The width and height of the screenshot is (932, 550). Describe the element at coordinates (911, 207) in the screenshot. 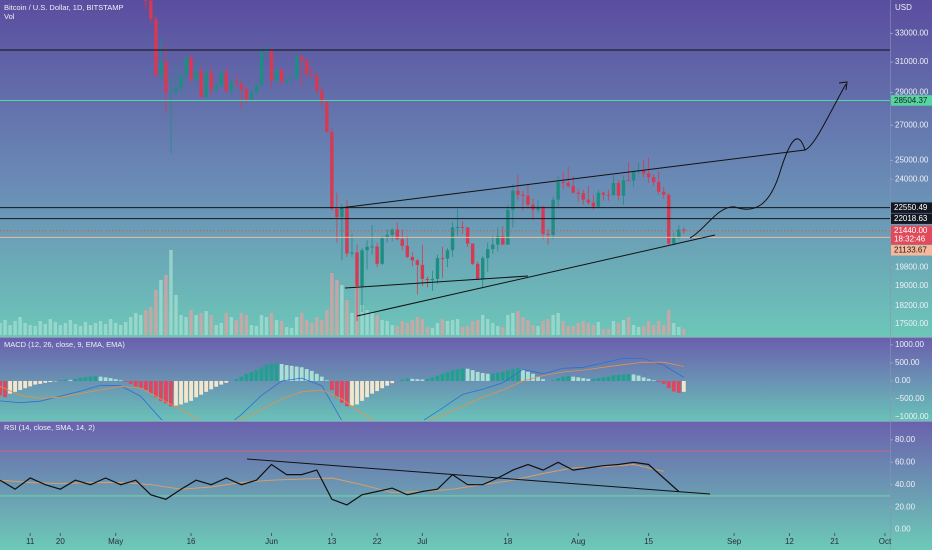

I see `price-label: 22550.49` at that location.